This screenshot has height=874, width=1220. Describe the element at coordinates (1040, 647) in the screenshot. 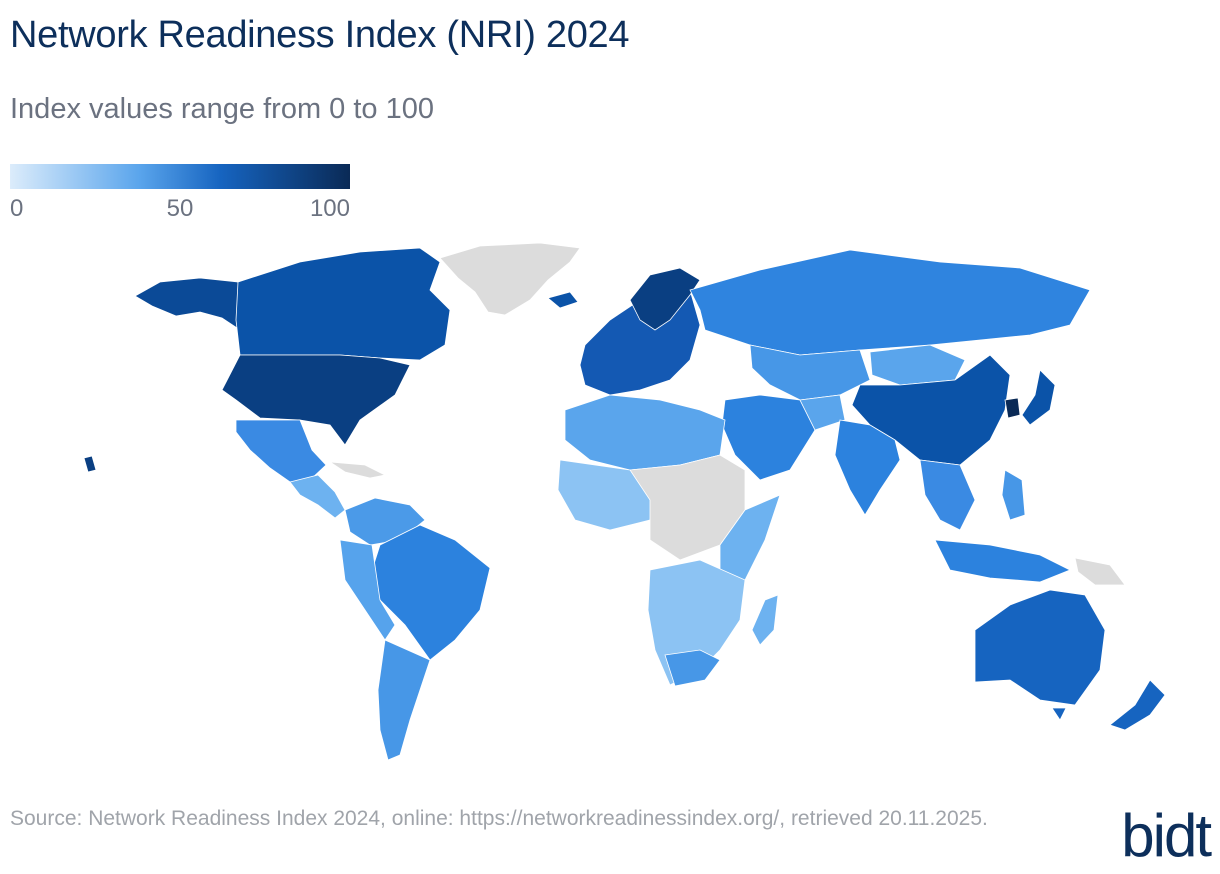

I see `australia` at that location.